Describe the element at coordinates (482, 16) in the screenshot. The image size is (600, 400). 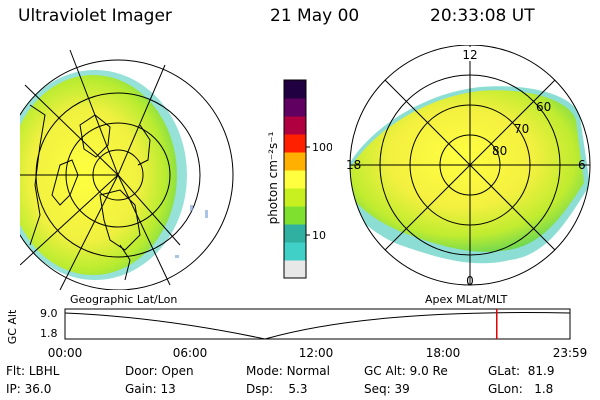
I see `image-time: 20:33:08 UT` at that location.